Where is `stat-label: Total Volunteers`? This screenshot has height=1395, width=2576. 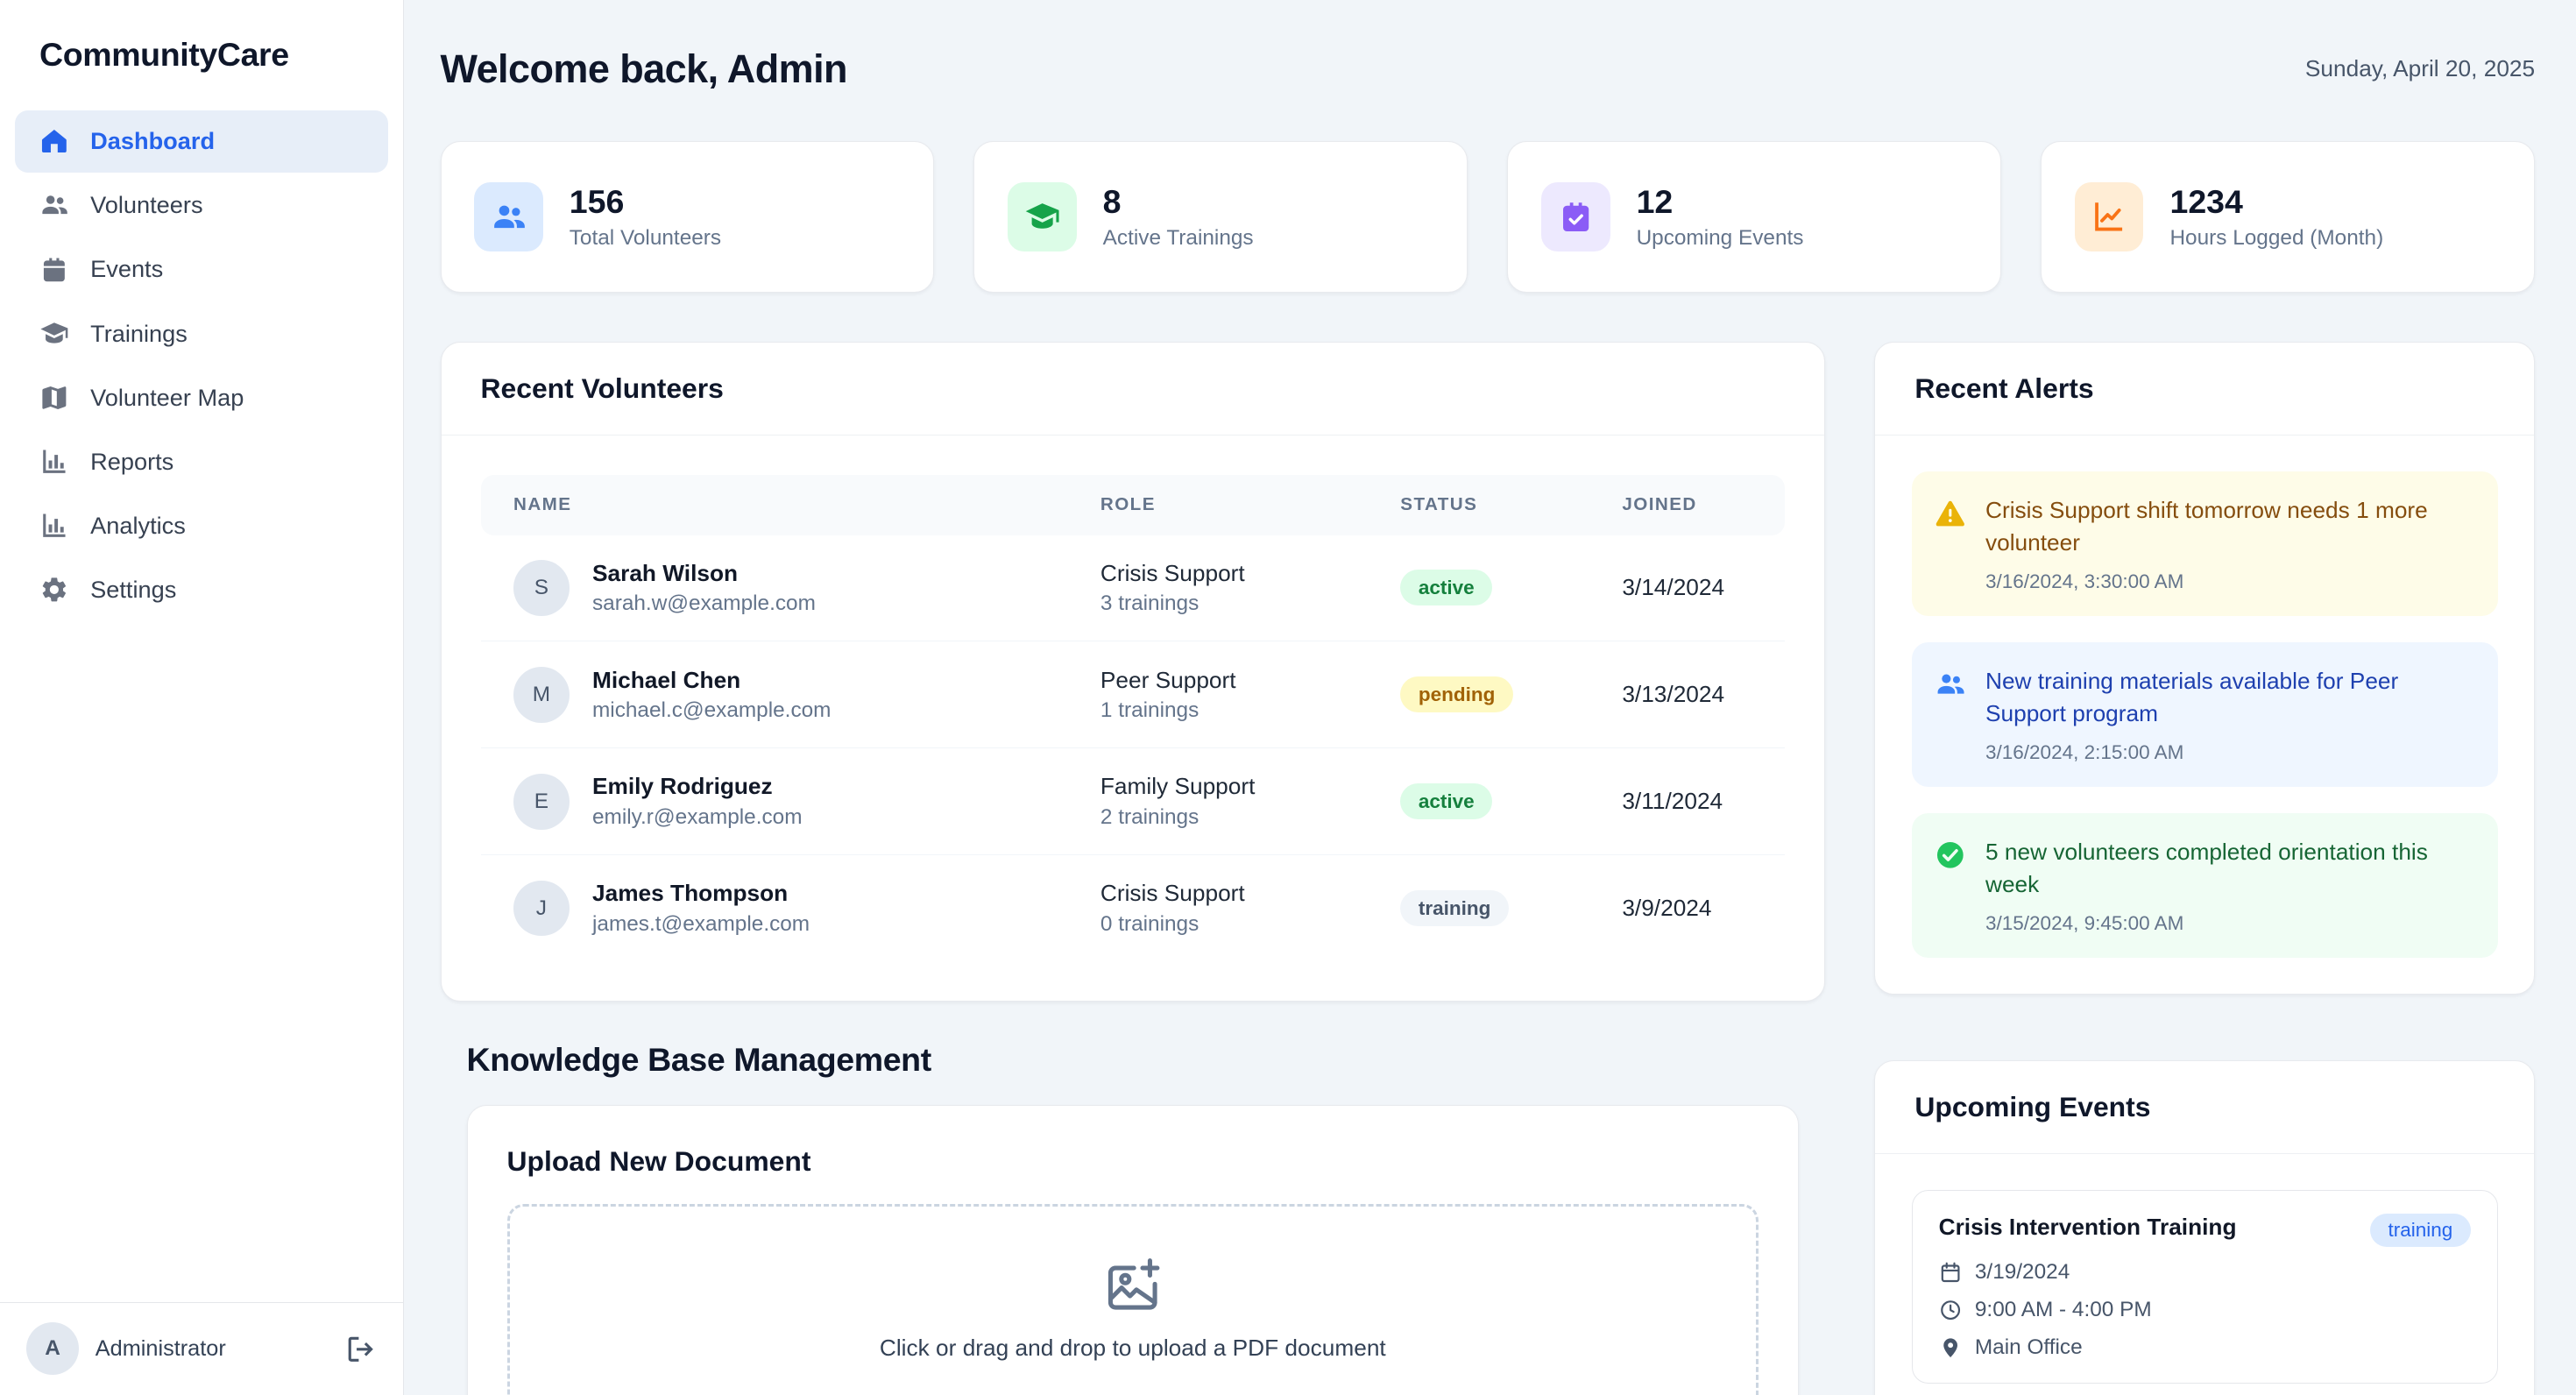
stat-label: Total Volunteers is located at coordinates (645, 237).